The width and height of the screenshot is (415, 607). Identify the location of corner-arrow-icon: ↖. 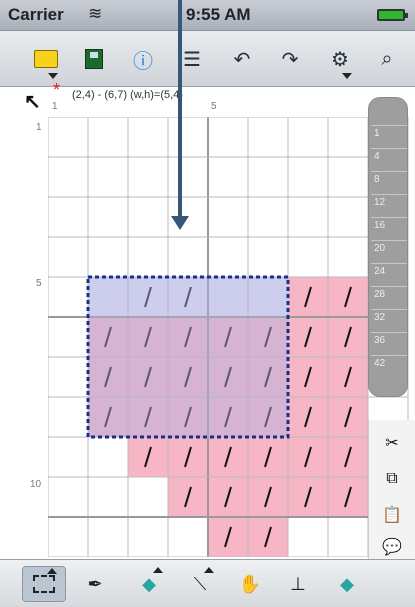
(32, 102).